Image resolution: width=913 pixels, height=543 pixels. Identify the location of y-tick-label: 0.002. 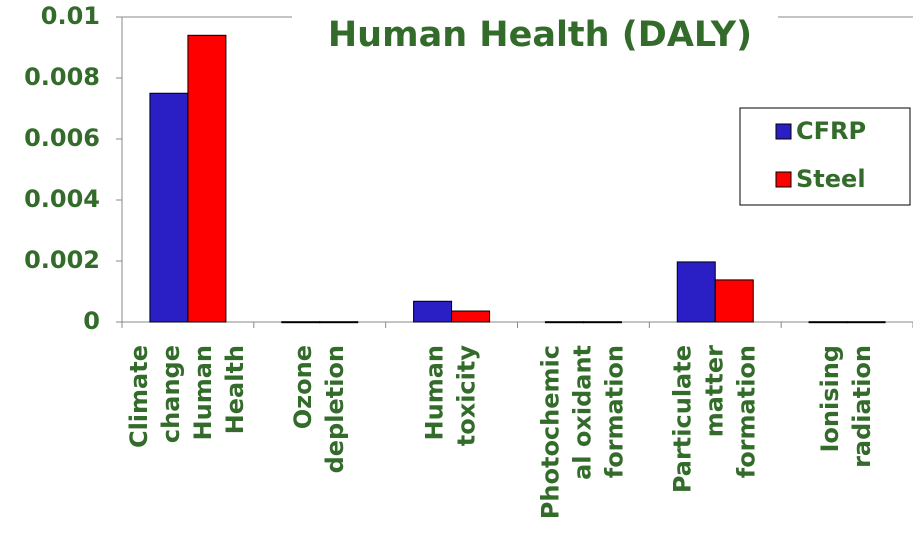
(62, 260).